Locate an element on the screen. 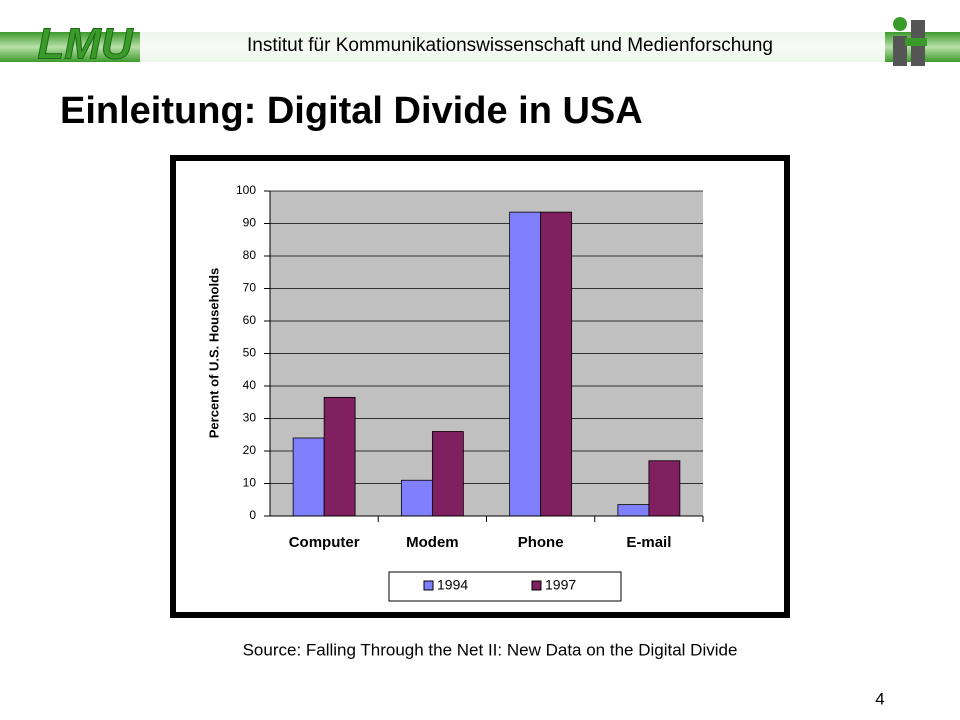 This screenshot has width=960, height=720. y-tick-label: 0 is located at coordinates (252, 515).